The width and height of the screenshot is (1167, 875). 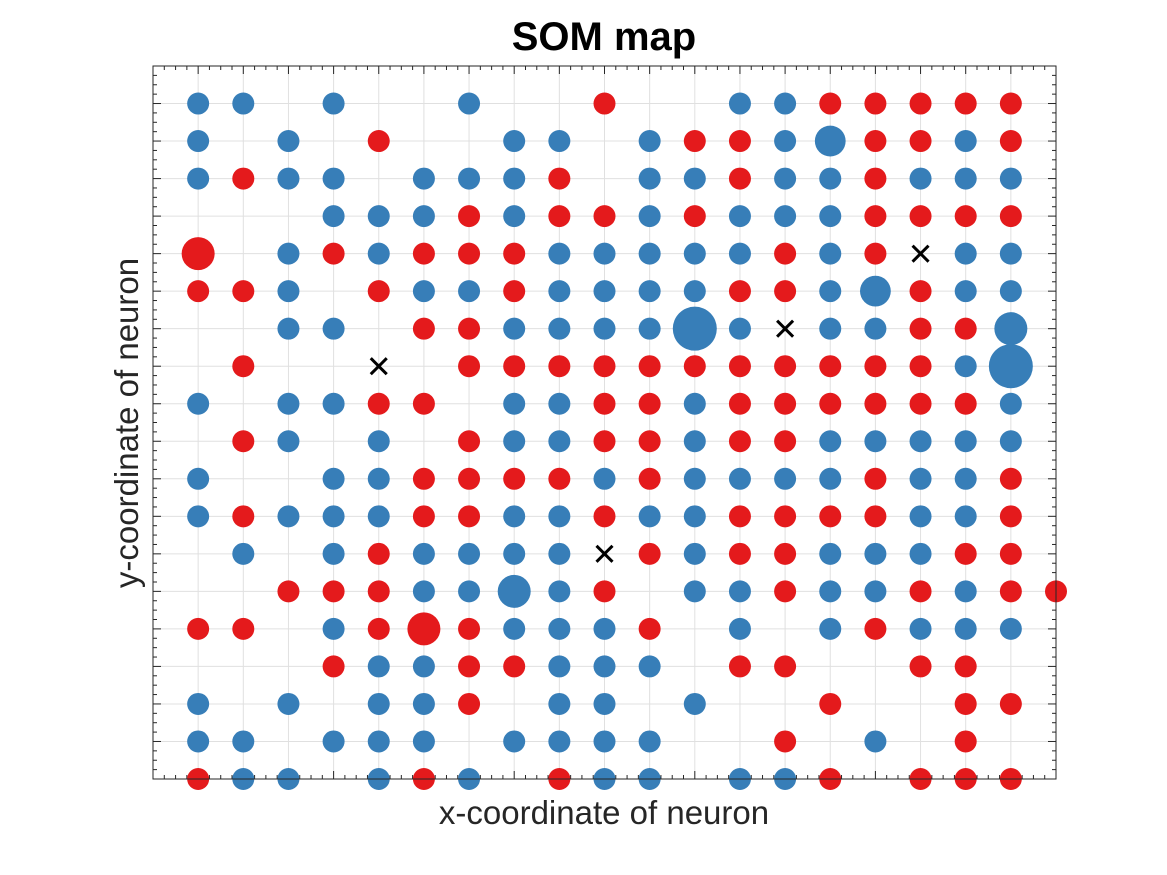 What do you see at coordinates (604, 812) in the screenshot?
I see `x-axis-label: x-coordinate of neuron` at bounding box center [604, 812].